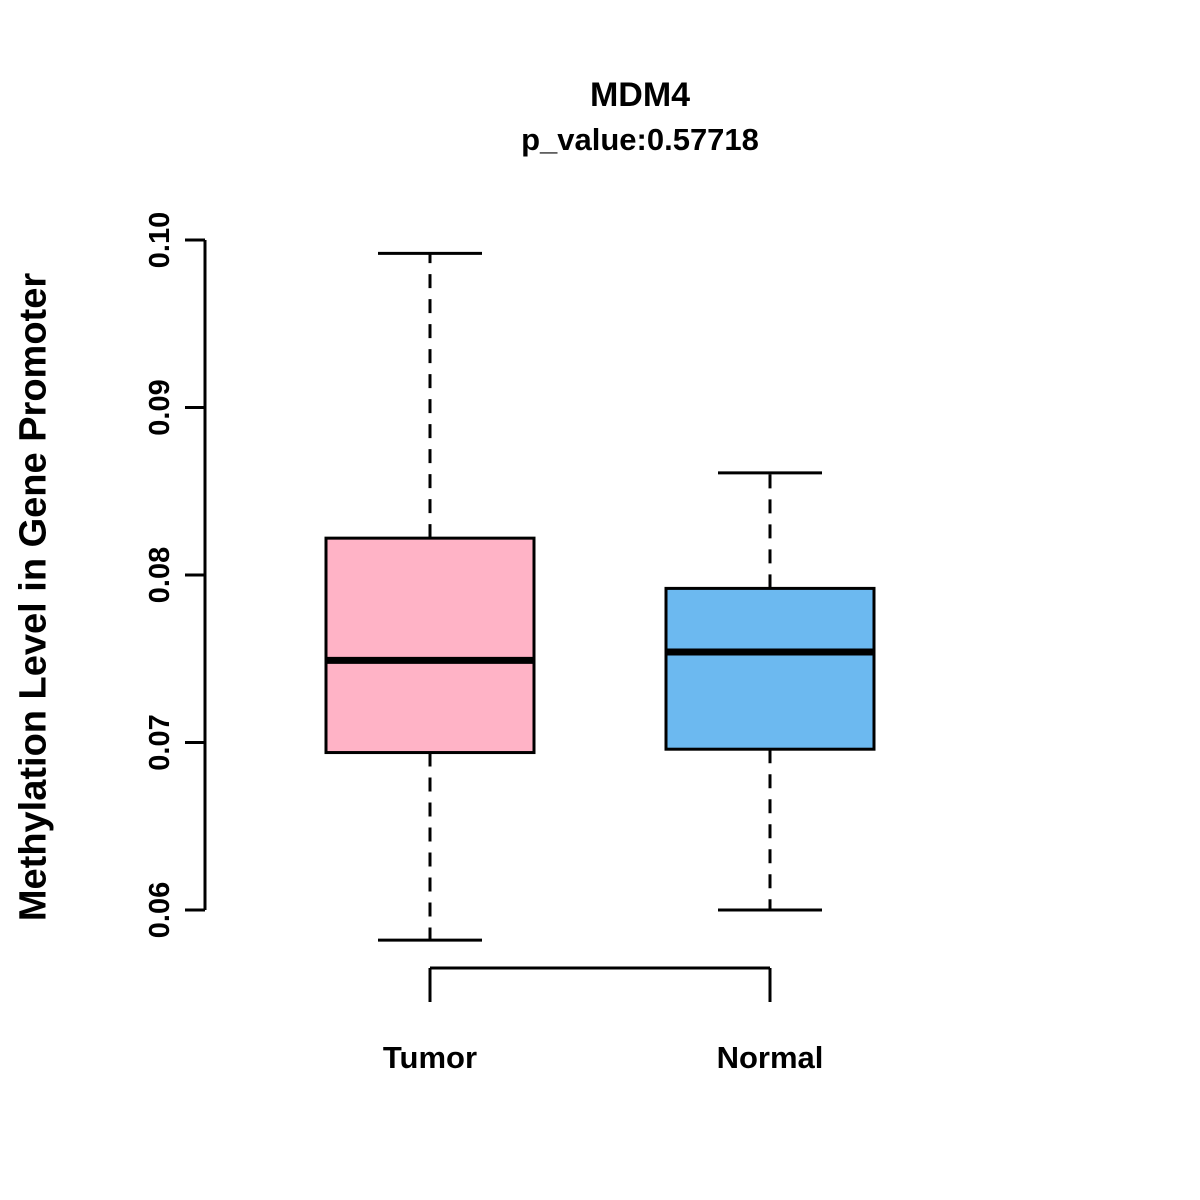 Image resolution: width=1200 pixels, height=1200 pixels. I want to click on y-tick-label: 0.09, so click(160, 407).